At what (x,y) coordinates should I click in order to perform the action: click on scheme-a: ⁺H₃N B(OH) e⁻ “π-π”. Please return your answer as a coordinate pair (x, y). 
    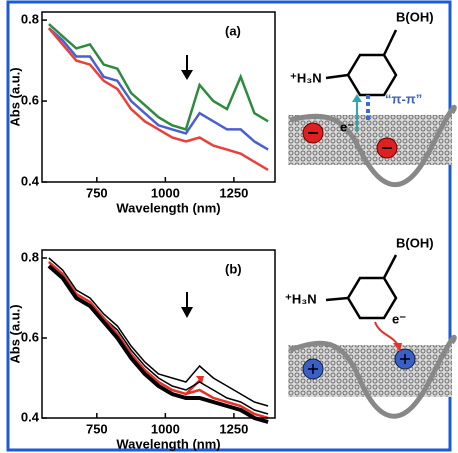
    Looking at the image, I should click on (372, 98).